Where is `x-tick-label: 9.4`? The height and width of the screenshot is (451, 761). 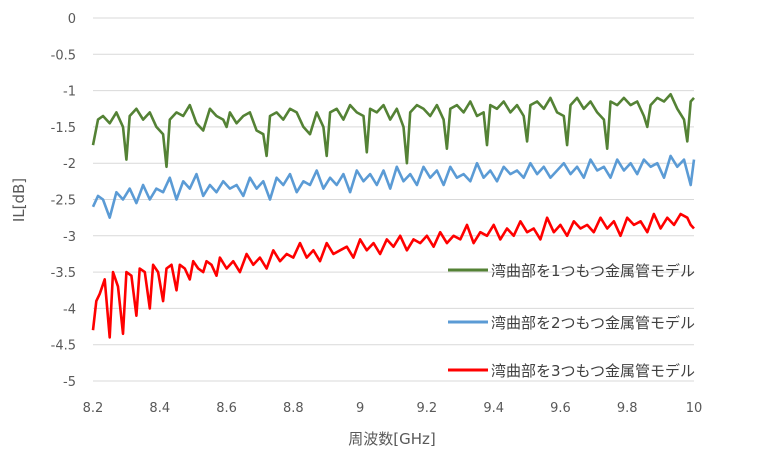 x-tick-label: 9.4 is located at coordinates (493, 408).